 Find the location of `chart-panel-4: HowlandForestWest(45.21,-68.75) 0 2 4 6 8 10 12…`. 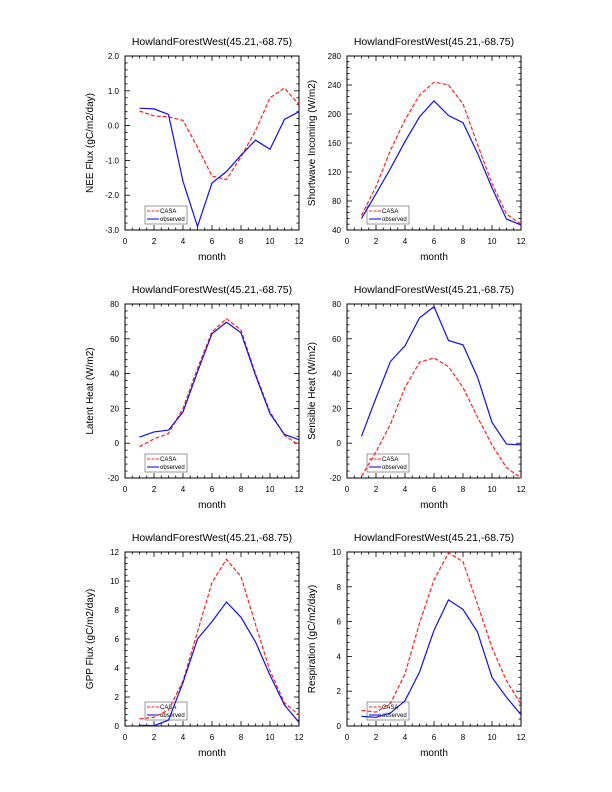

chart-panel-4: HowlandForestWest(45.21,-68.75) 0 2 4 6 8 10 12… is located at coordinates (416, 397).